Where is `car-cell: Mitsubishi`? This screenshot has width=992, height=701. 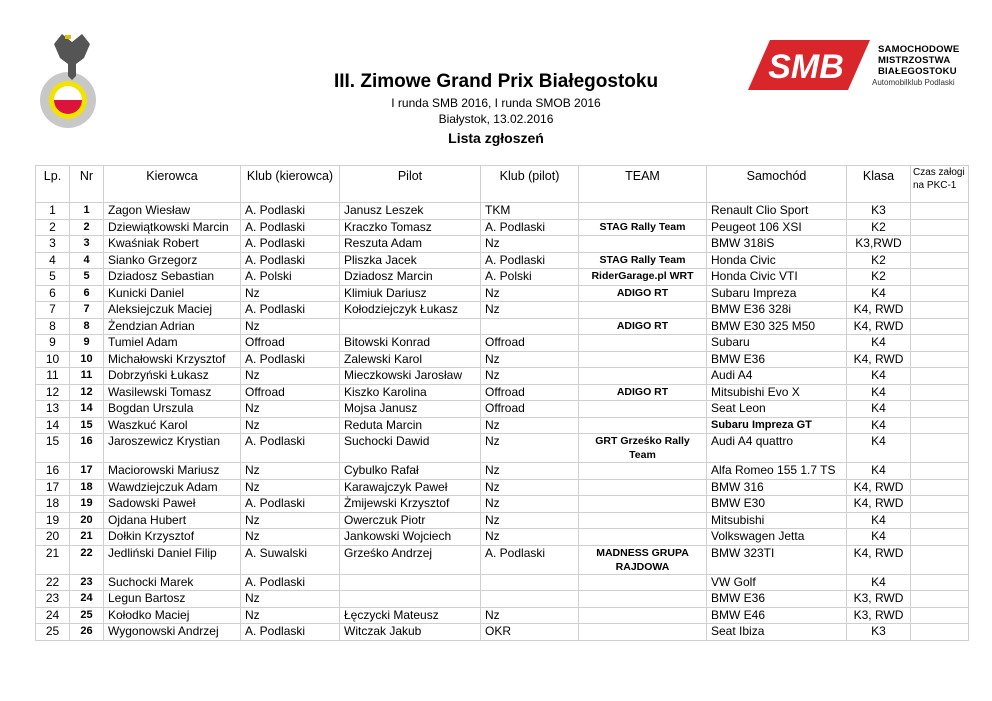 car-cell: Mitsubishi is located at coordinates (776, 520).